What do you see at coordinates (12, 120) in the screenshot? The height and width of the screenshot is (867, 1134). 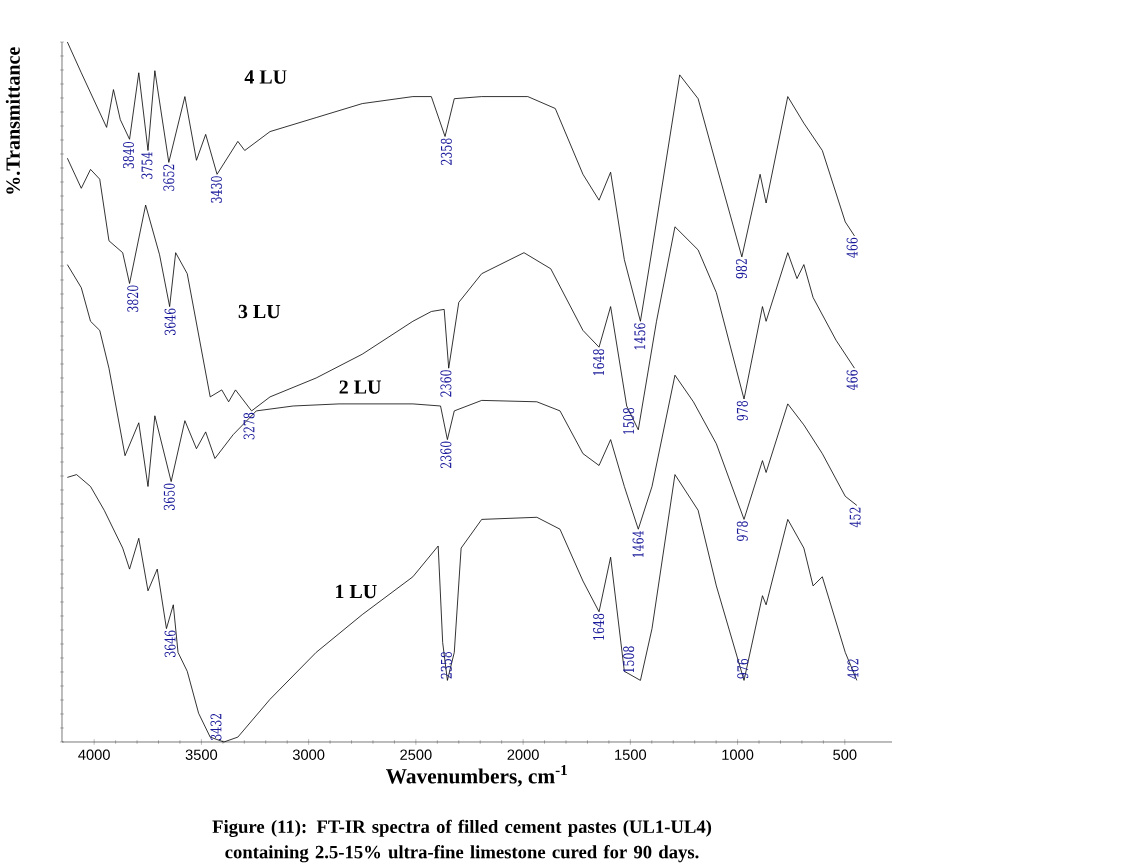 I see `y-axis-title: %.Transmittance` at bounding box center [12, 120].